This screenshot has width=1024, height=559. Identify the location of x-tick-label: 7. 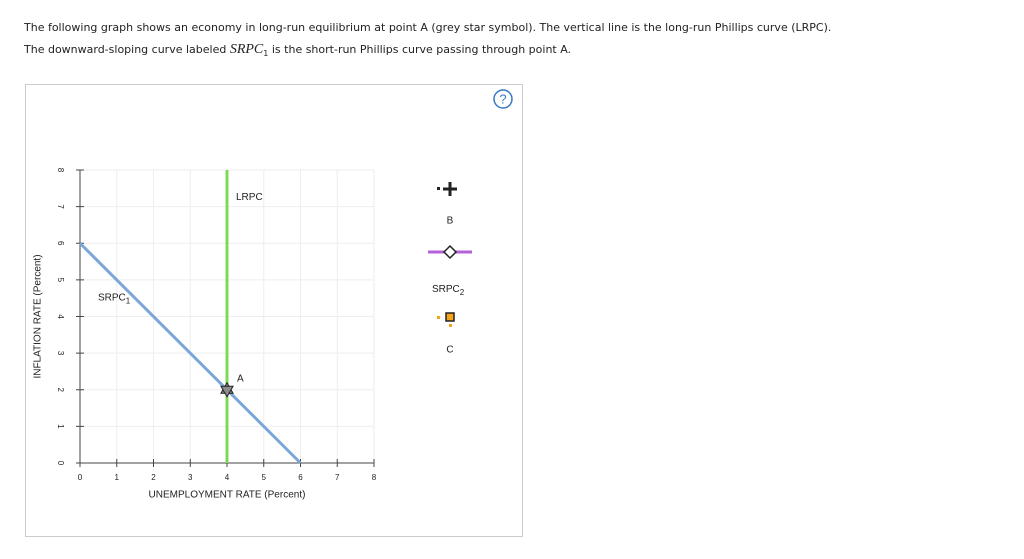
(337, 477).